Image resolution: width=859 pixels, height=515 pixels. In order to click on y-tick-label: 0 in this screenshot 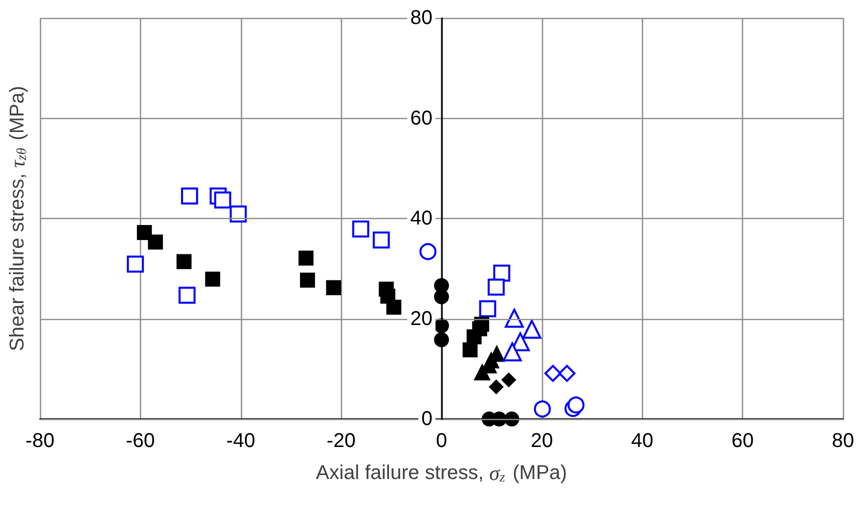, I will do `click(426, 419)`.